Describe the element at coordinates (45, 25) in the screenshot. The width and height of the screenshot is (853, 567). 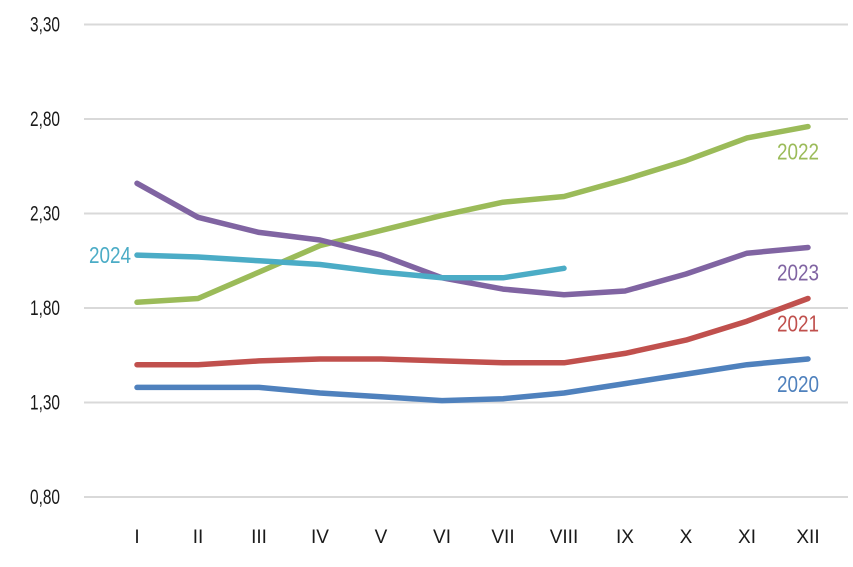
I see `y-tick-label: 3,30` at that location.